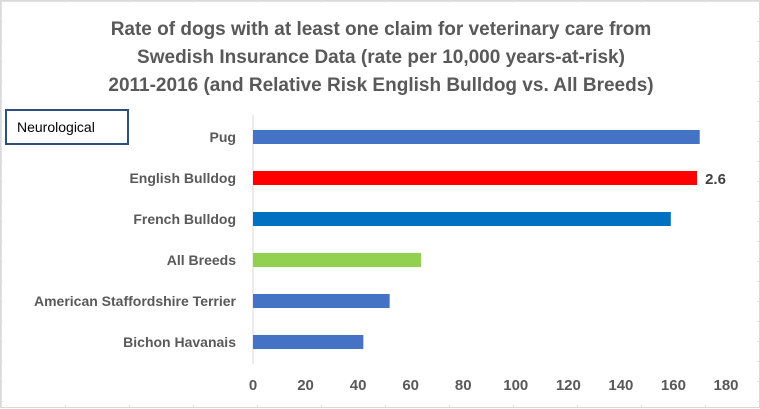 The height and width of the screenshot is (409, 760). I want to click on x-tick-label: 160, so click(673, 385).